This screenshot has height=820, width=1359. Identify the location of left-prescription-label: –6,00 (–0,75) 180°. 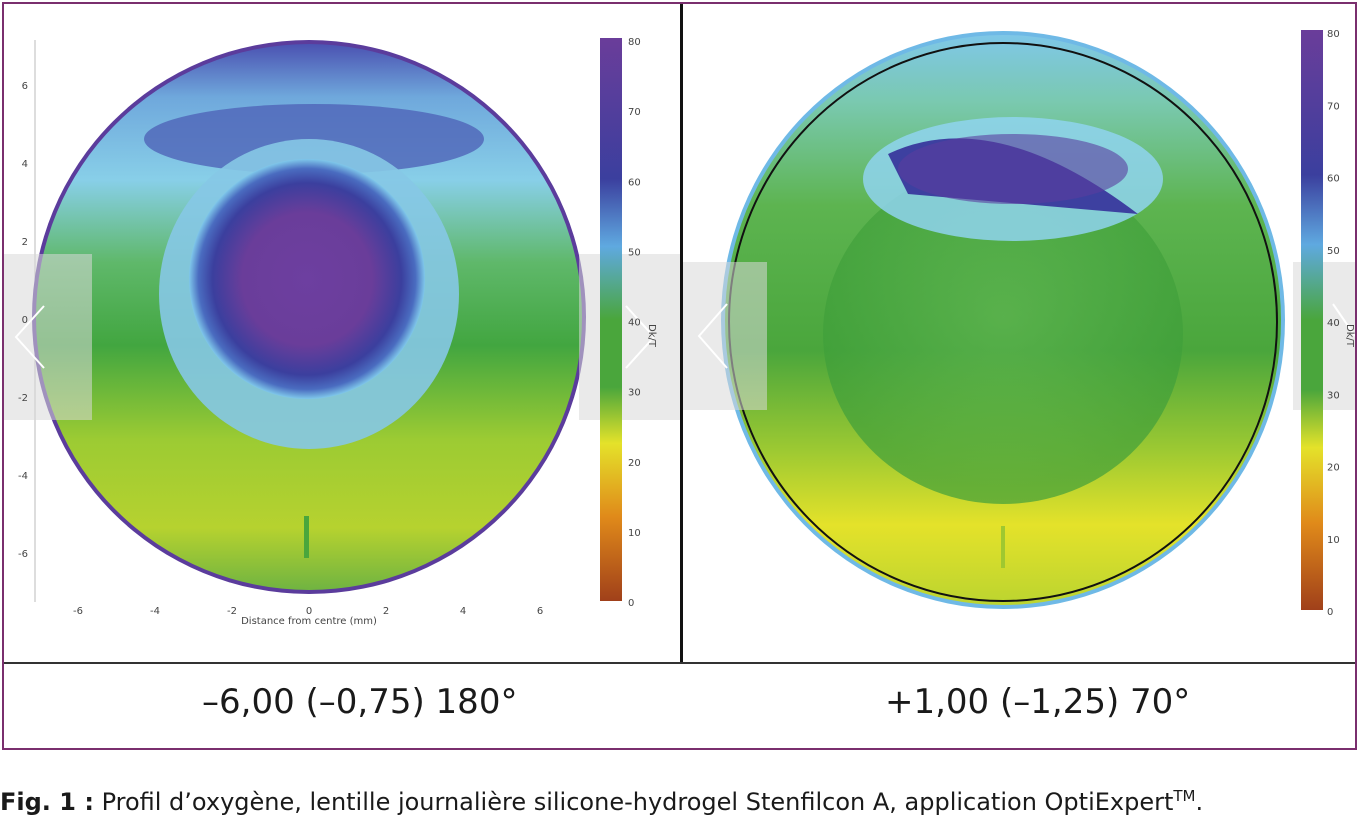
(360, 702).